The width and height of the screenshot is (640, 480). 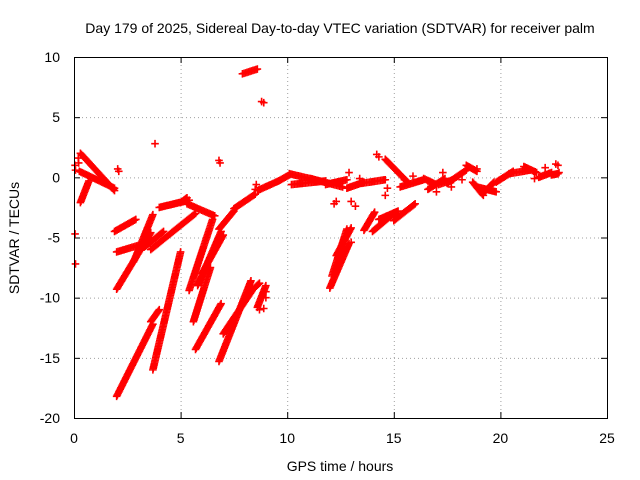 I want to click on y-tick-label: 0, so click(x=56, y=177).